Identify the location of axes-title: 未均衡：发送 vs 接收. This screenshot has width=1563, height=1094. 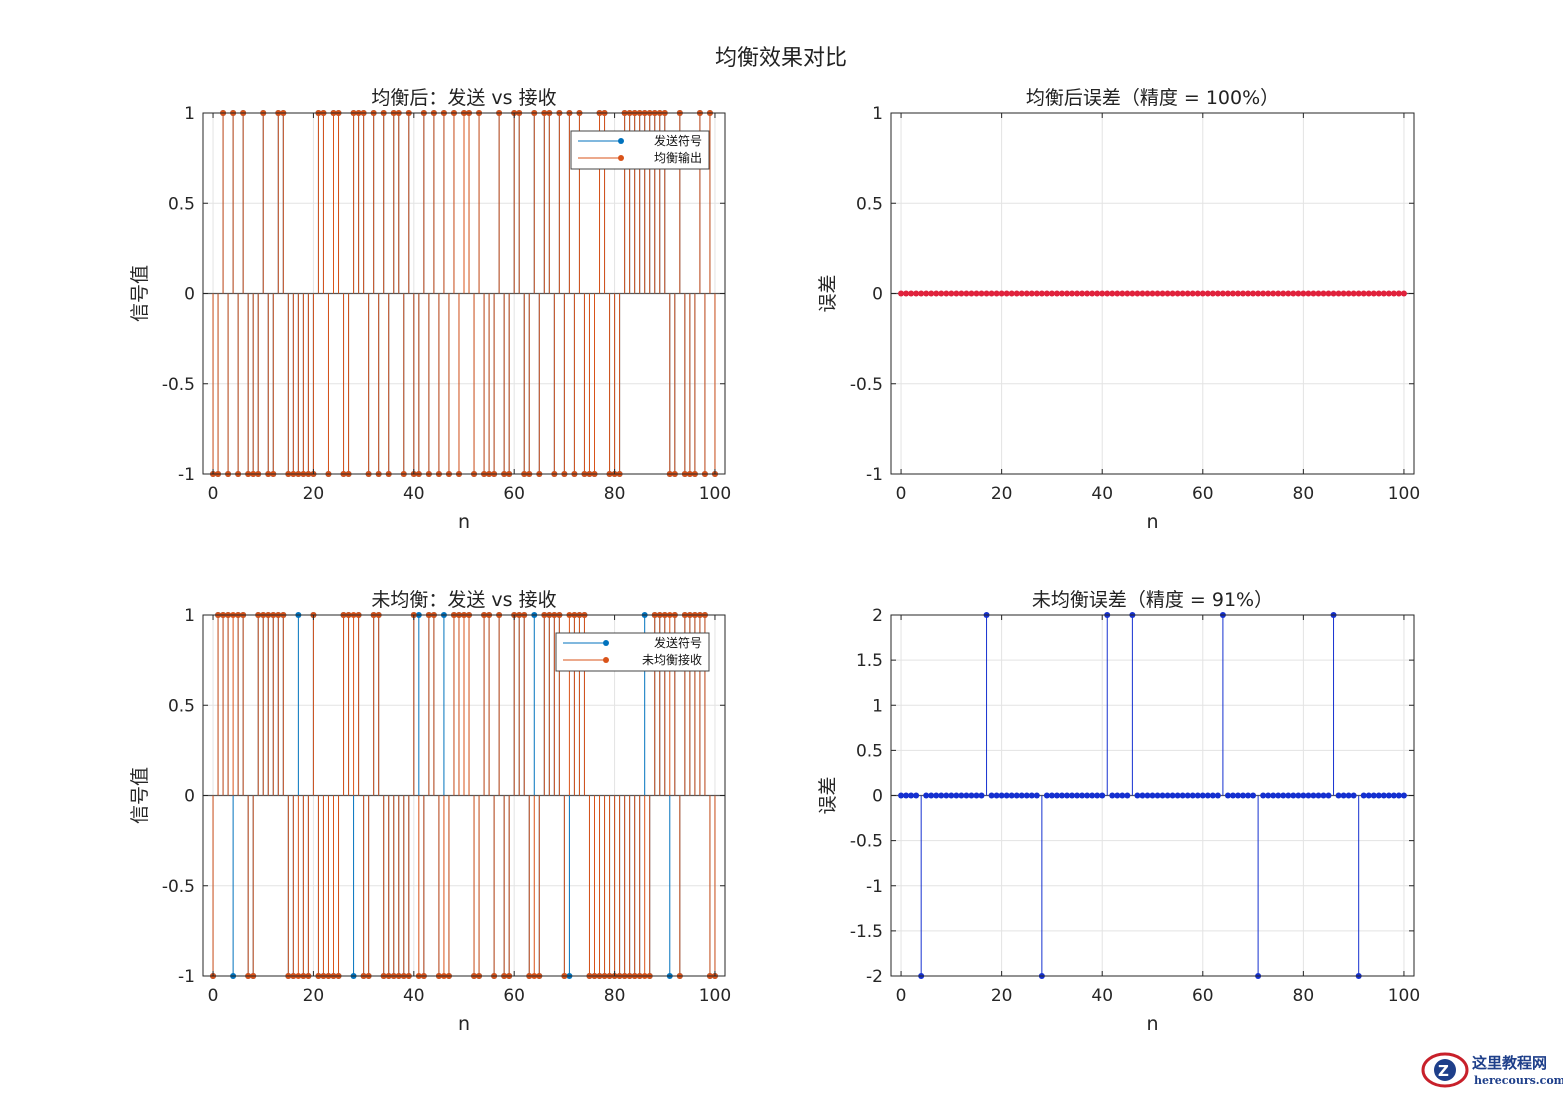
(463, 600).